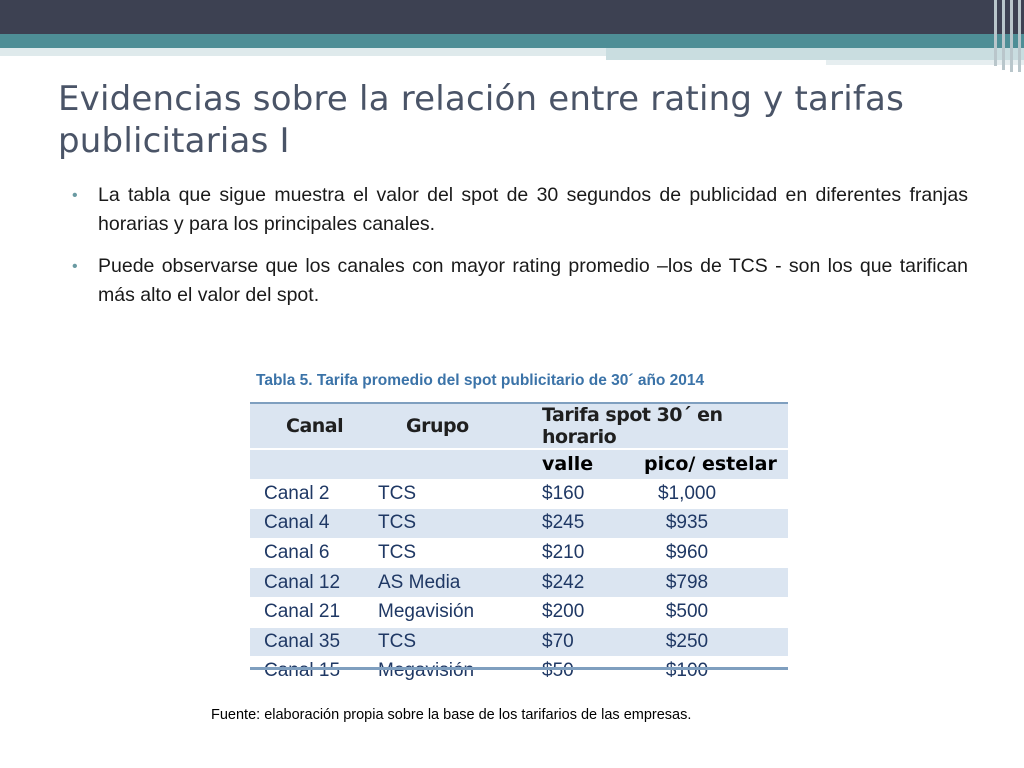  I want to click on cell-pico: $100, so click(702, 671).